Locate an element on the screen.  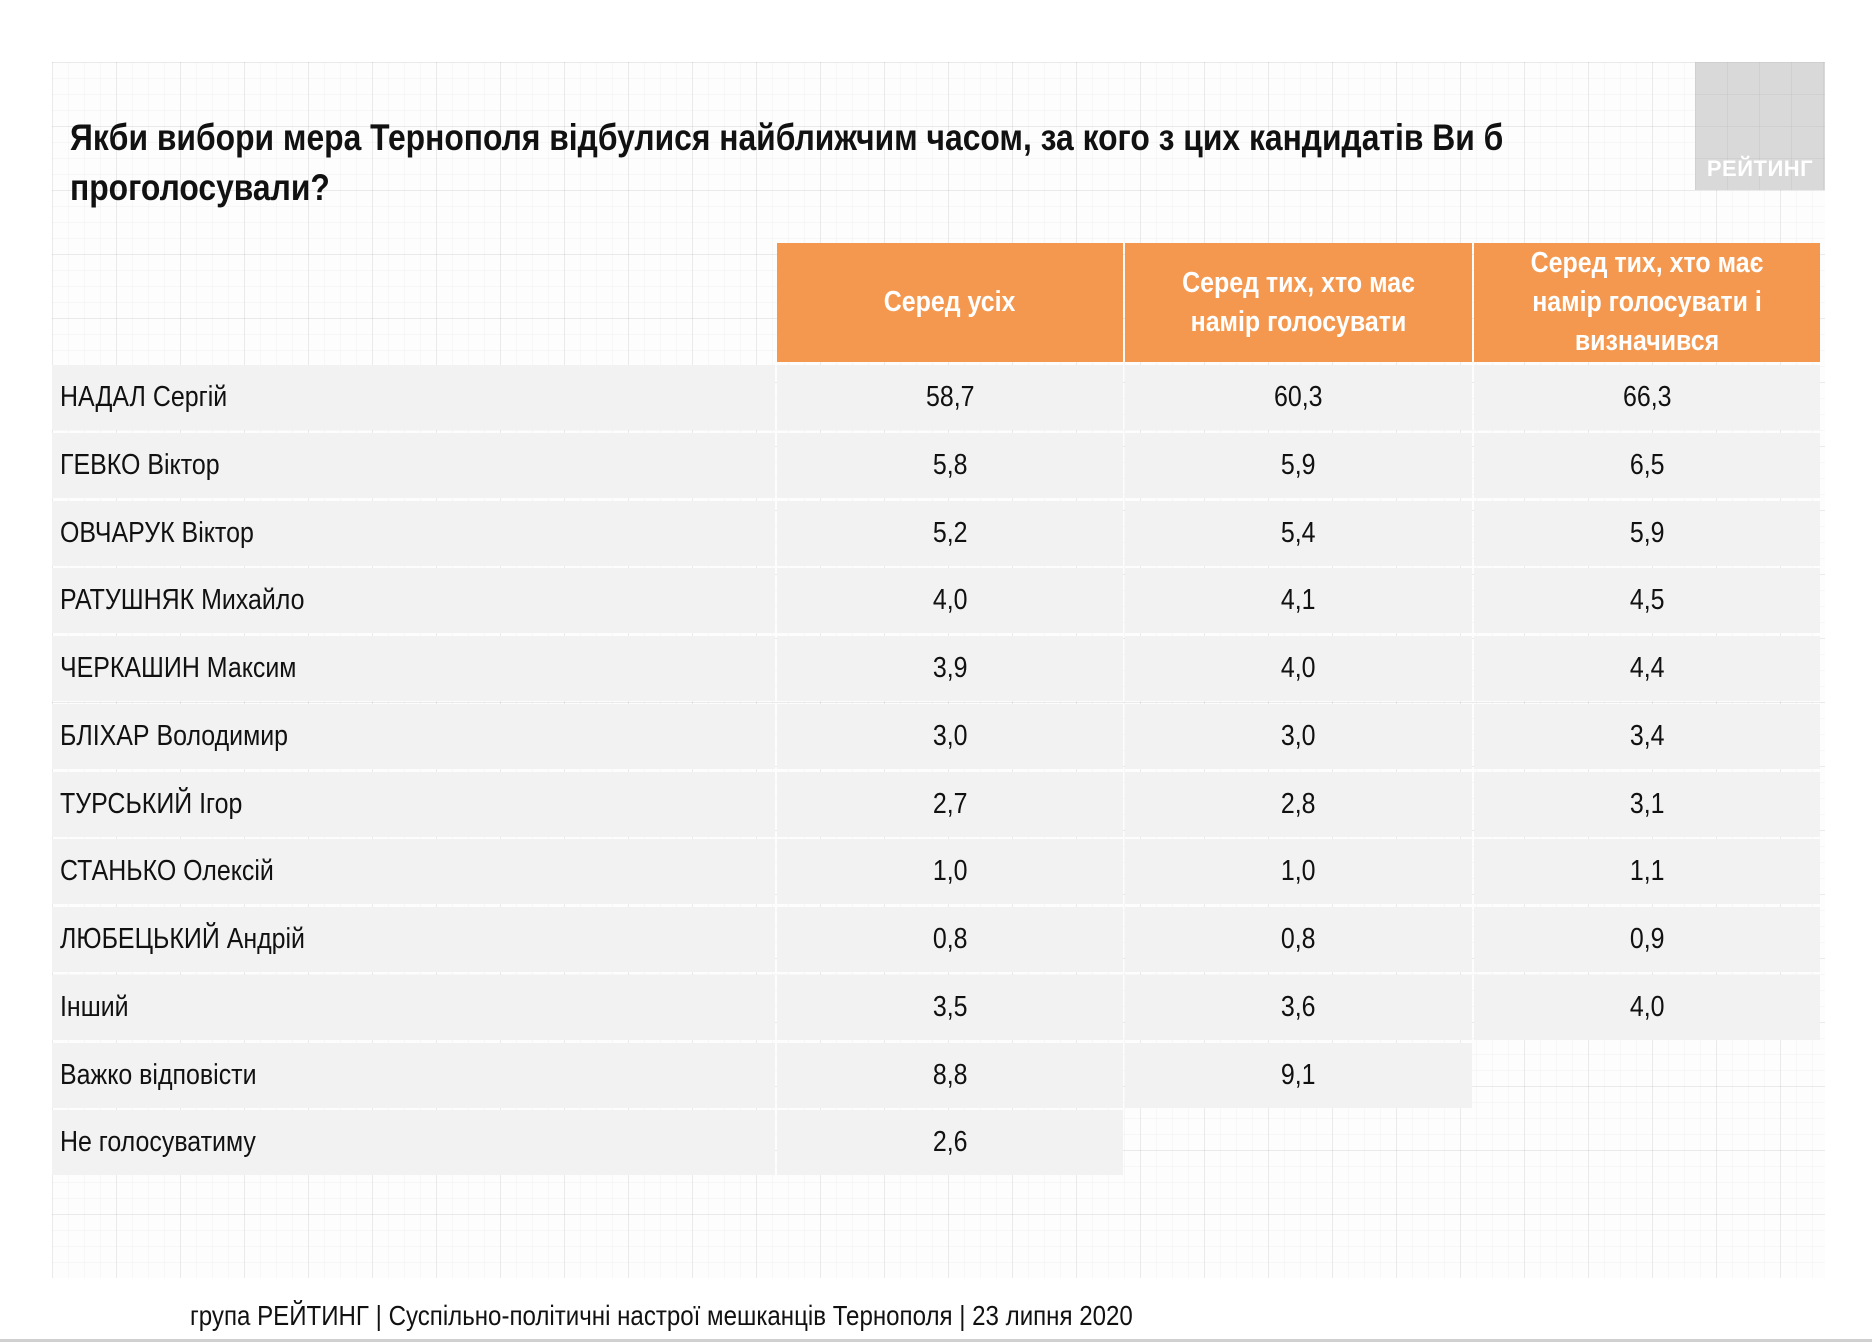
percent-value: 3,4 is located at coordinates (1647, 735).